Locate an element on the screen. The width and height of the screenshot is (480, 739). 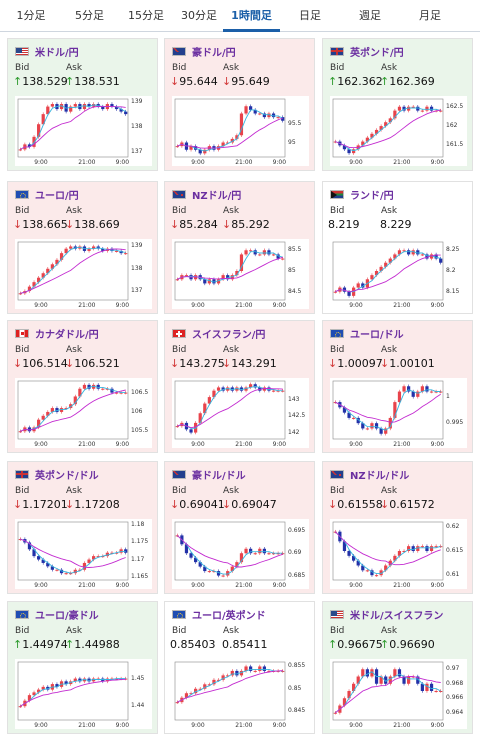
moving-average-short-line is located at coordinates (73, 556).